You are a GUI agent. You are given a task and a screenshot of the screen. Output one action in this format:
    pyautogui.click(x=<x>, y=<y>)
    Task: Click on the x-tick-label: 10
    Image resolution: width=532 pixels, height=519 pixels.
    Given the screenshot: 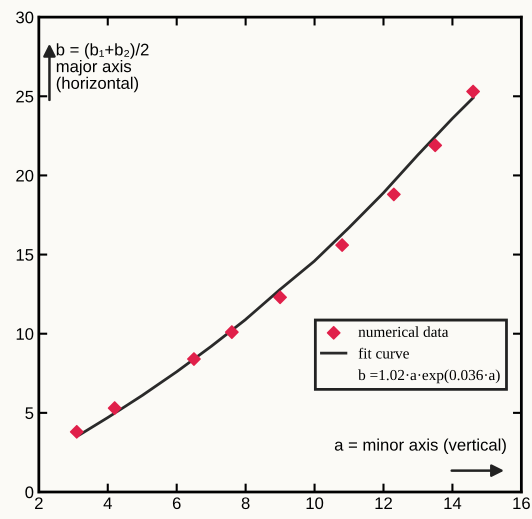 What is the action you would take?
    pyautogui.click(x=315, y=503)
    